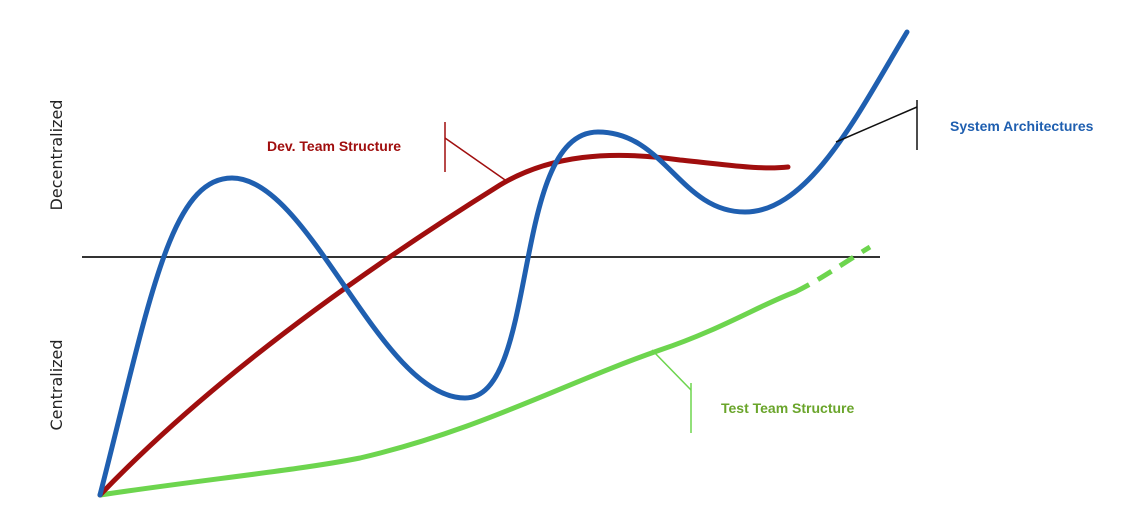  I want to click on system-callout-leader, so click(876, 124).